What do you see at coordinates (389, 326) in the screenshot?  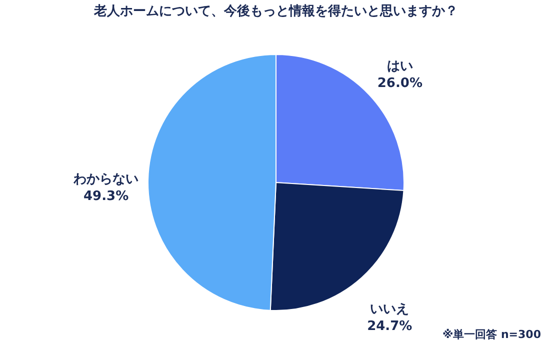 I see `data-label: 24.7%` at bounding box center [389, 326].